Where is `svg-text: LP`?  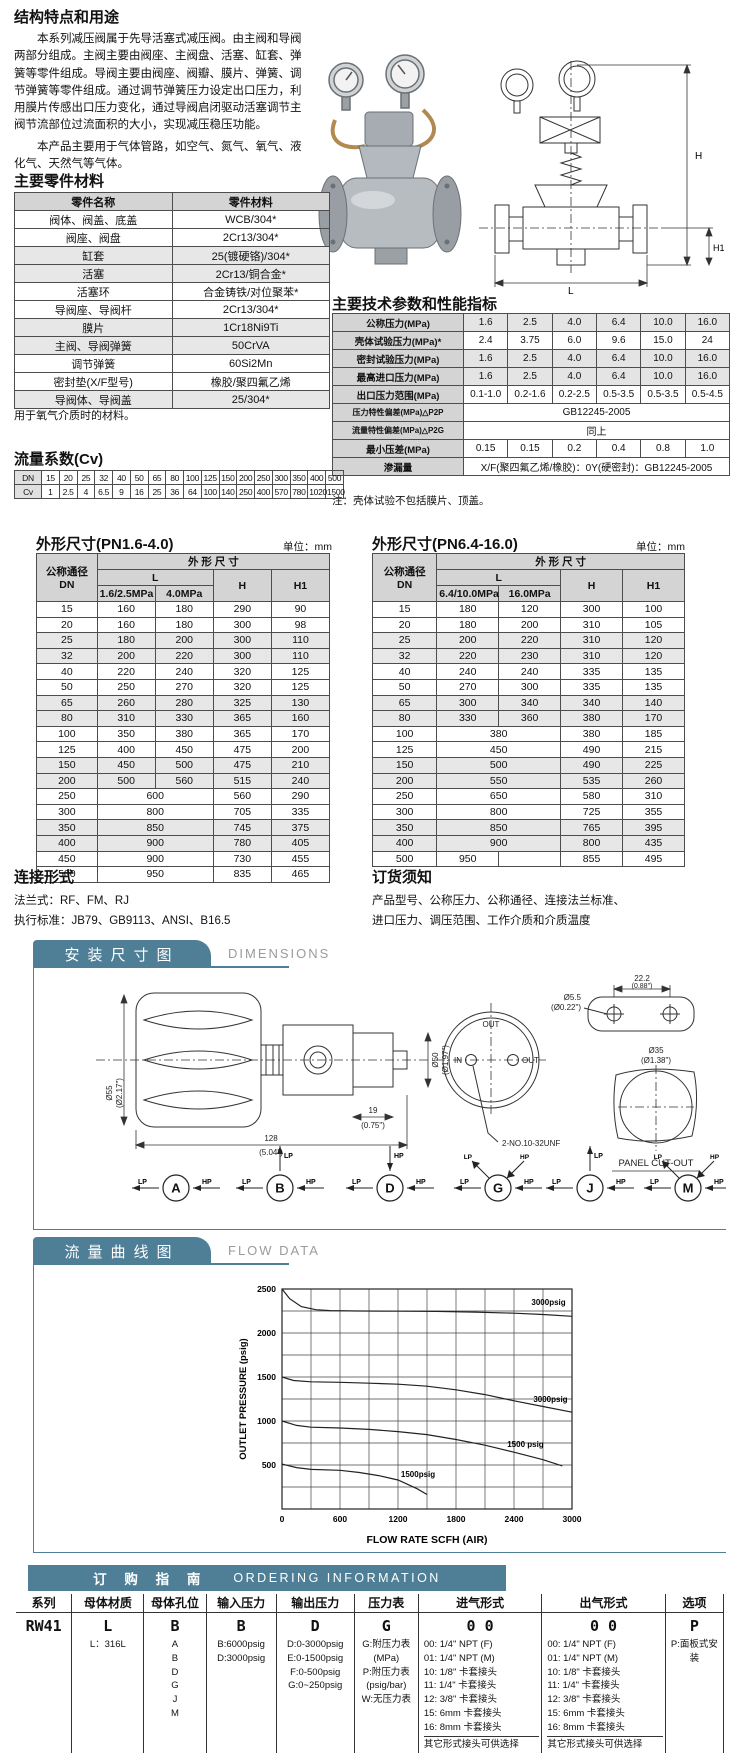
svg-text: LP is located at coordinates (468, 1157).